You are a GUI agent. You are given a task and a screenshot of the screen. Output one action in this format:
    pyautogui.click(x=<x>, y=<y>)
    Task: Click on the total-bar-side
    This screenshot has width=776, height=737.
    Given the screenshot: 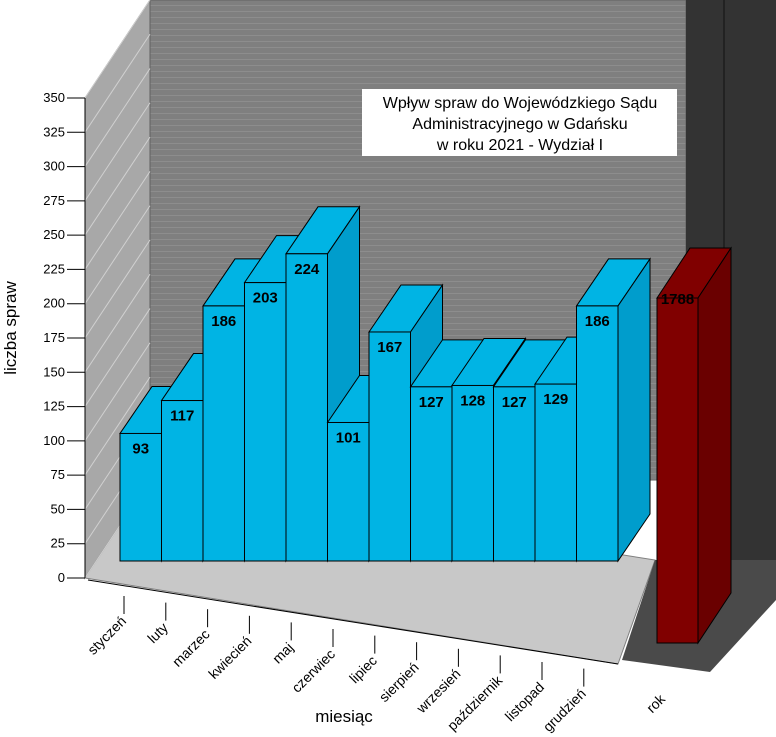 What is the action you would take?
    pyautogui.click(x=714, y=445)
    